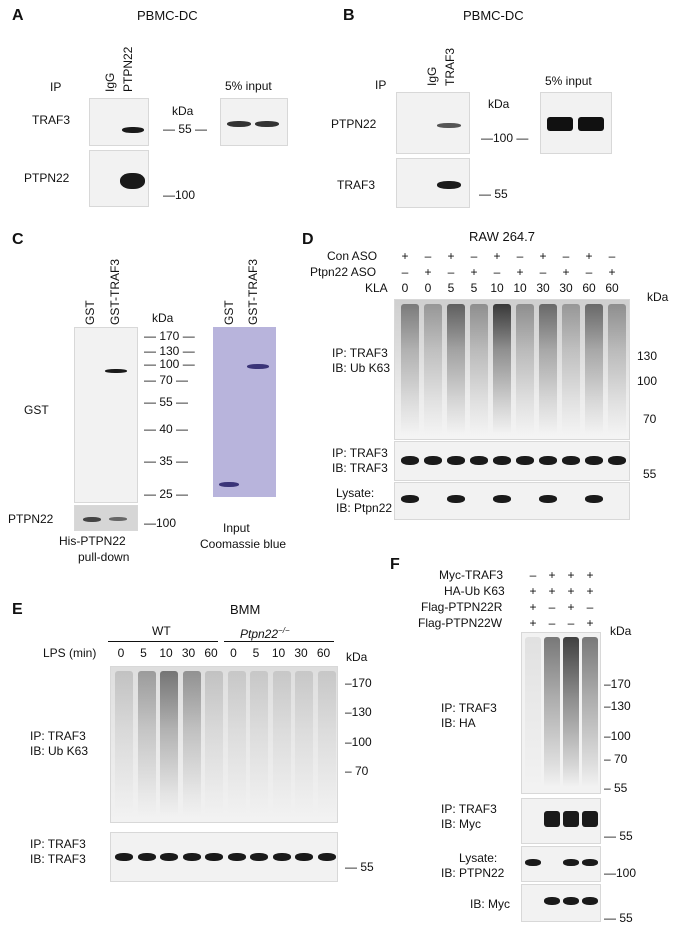  Describe the element at coordinates (460, 623) in the screenshot. I see `panel-f-row-flag-w: Flag-PTPN22W` at that location.